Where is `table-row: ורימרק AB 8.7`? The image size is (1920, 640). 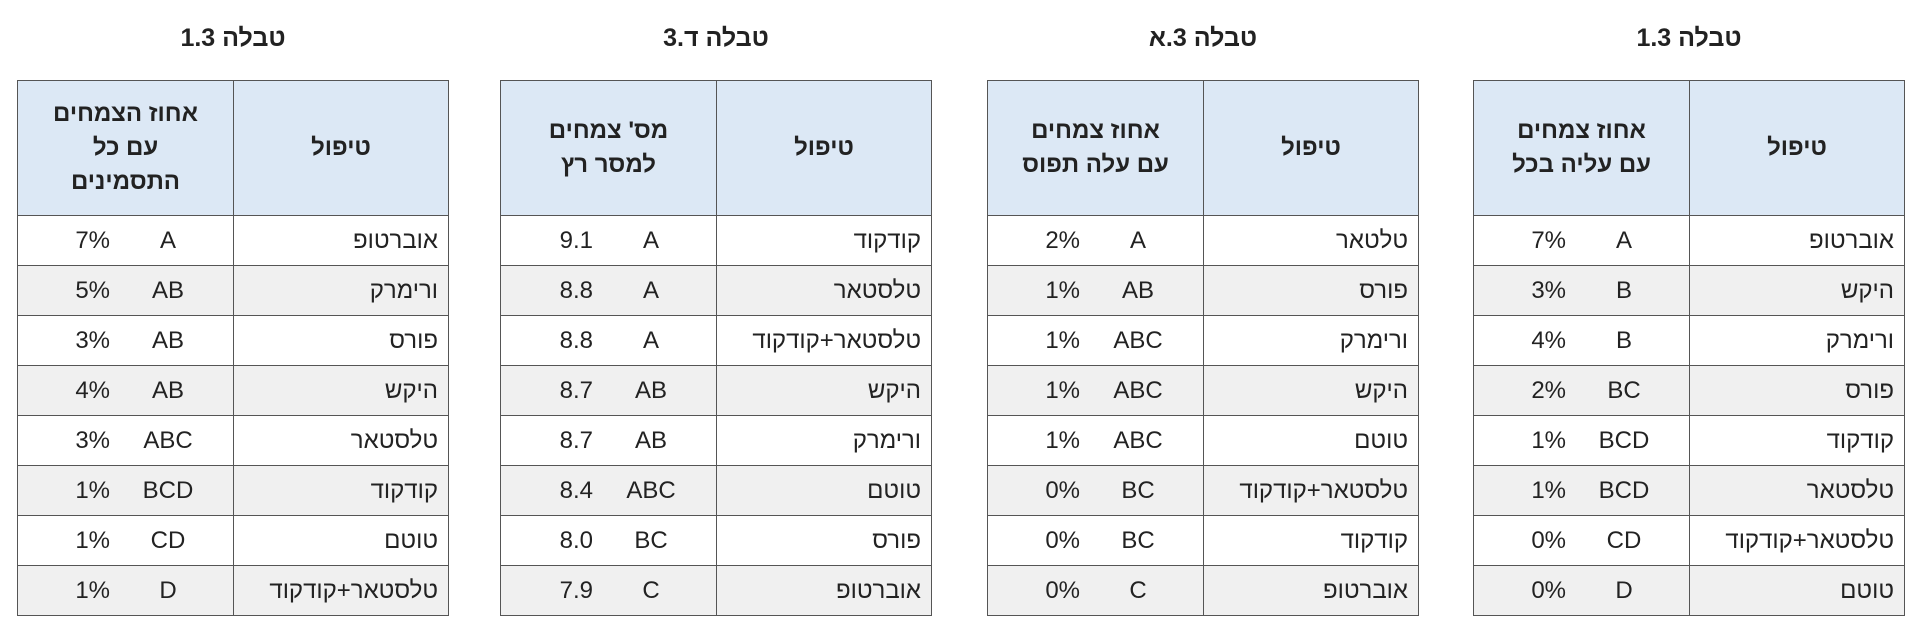
table-row: ורימרק AB 8.7 is located at coordinates (716, 440).